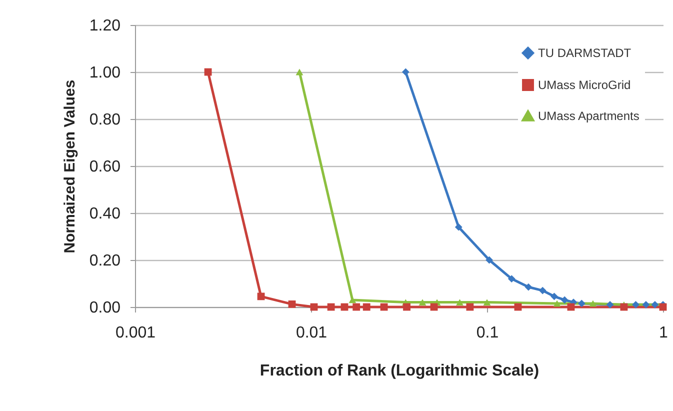 The image size is (673, 411). I want to click on legend-label: UMass Apartments, so click(589, 116).